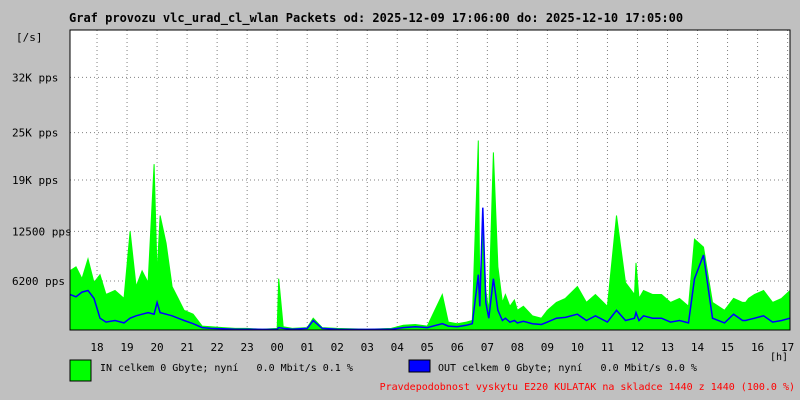  Describe the element at coordinates (398, 347) in the screenshot. I see `x-tick-label: 04` at that location.